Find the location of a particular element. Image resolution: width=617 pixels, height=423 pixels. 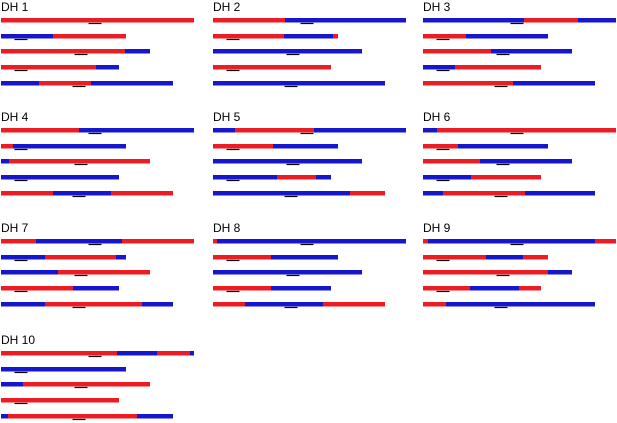

panel-label: DH 10 is located at coordinates (18, 340).